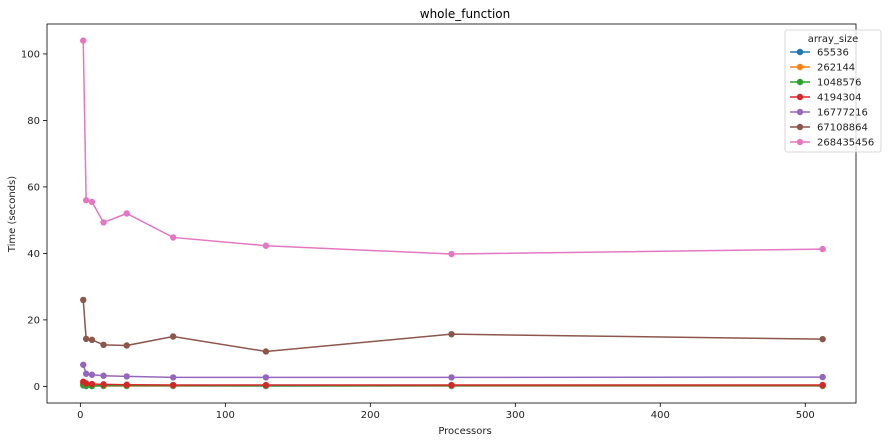  I want to click on y-axis: 0 20 40 60 80 100, so click(34, 221).